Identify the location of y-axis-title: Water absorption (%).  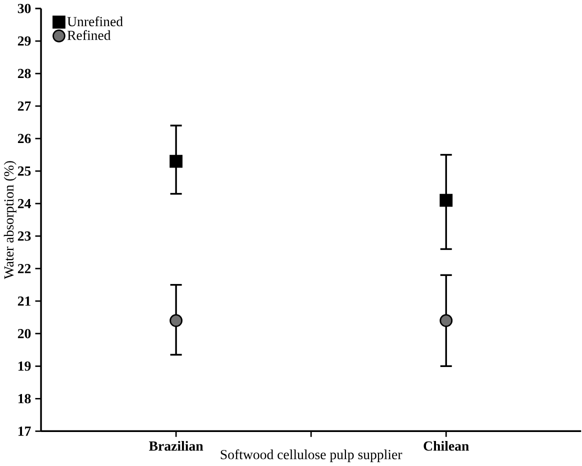
(10, 220).